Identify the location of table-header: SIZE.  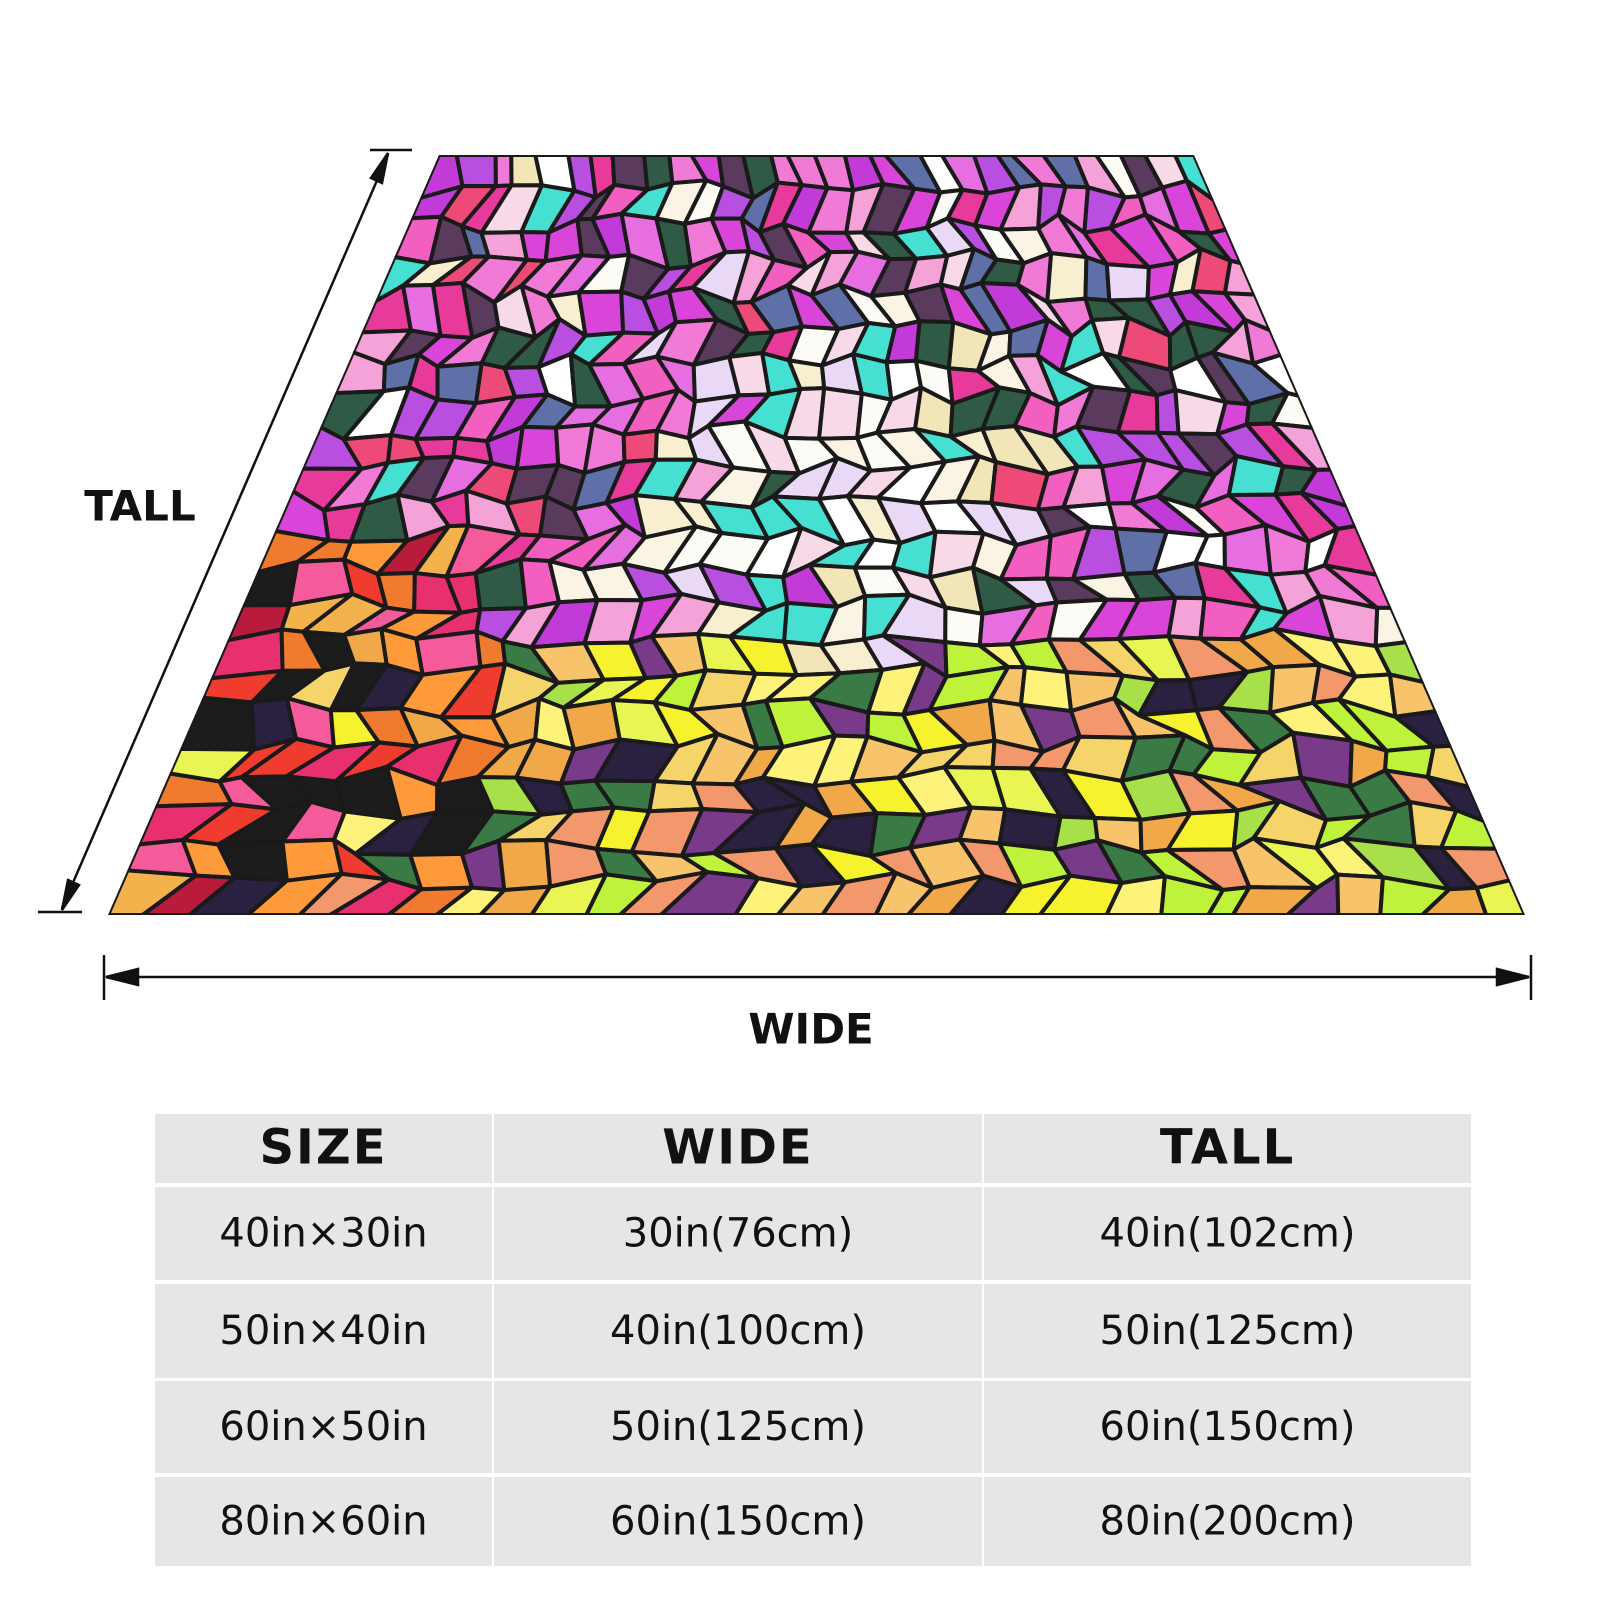
(323, 1148).